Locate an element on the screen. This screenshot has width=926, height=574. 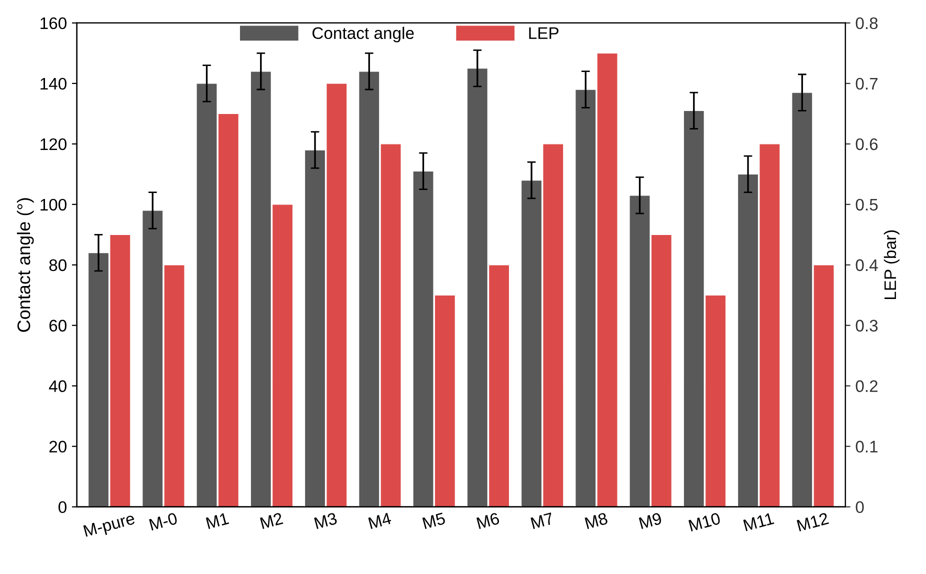
y2-tick-label: 0.5 is located at coordinates (867, 204).